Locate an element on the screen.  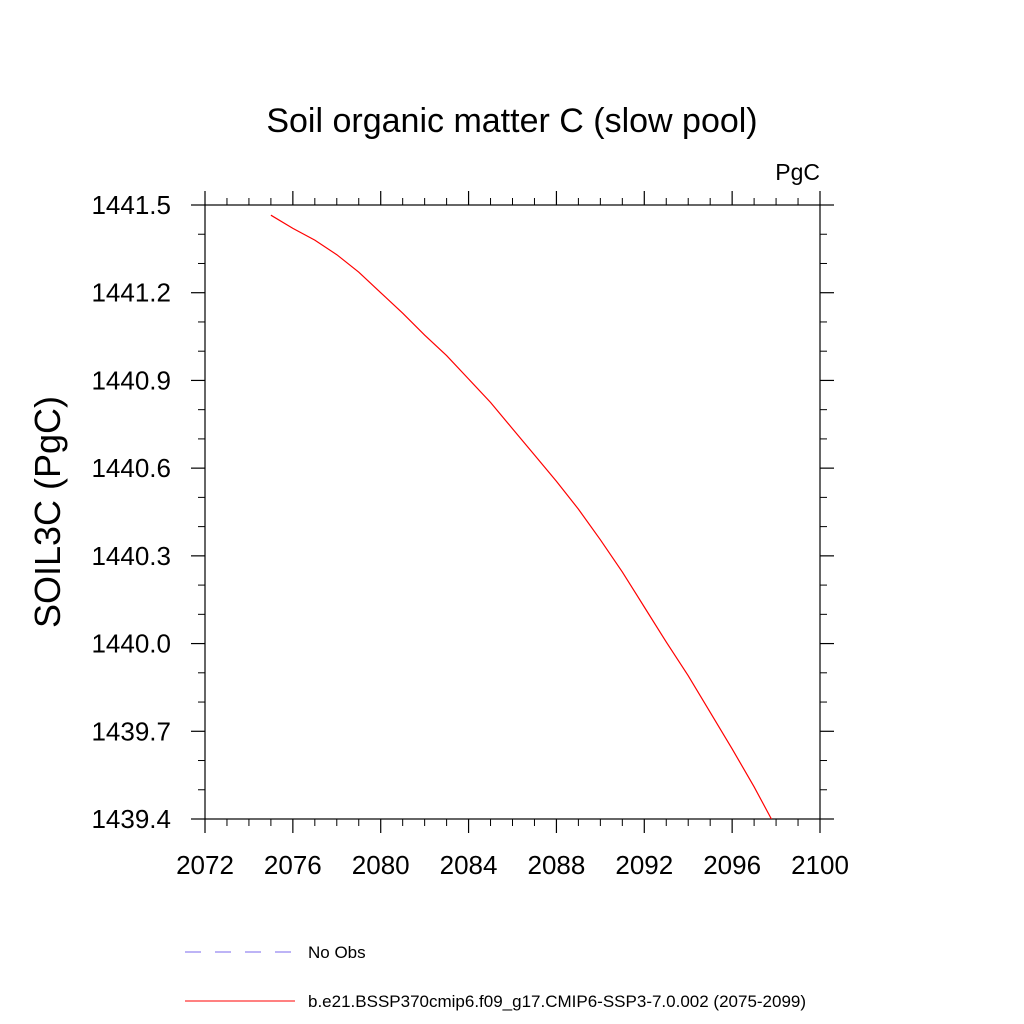
chart-title: Soil organic matter C (slow pool) is located at coordinates (511, 121).